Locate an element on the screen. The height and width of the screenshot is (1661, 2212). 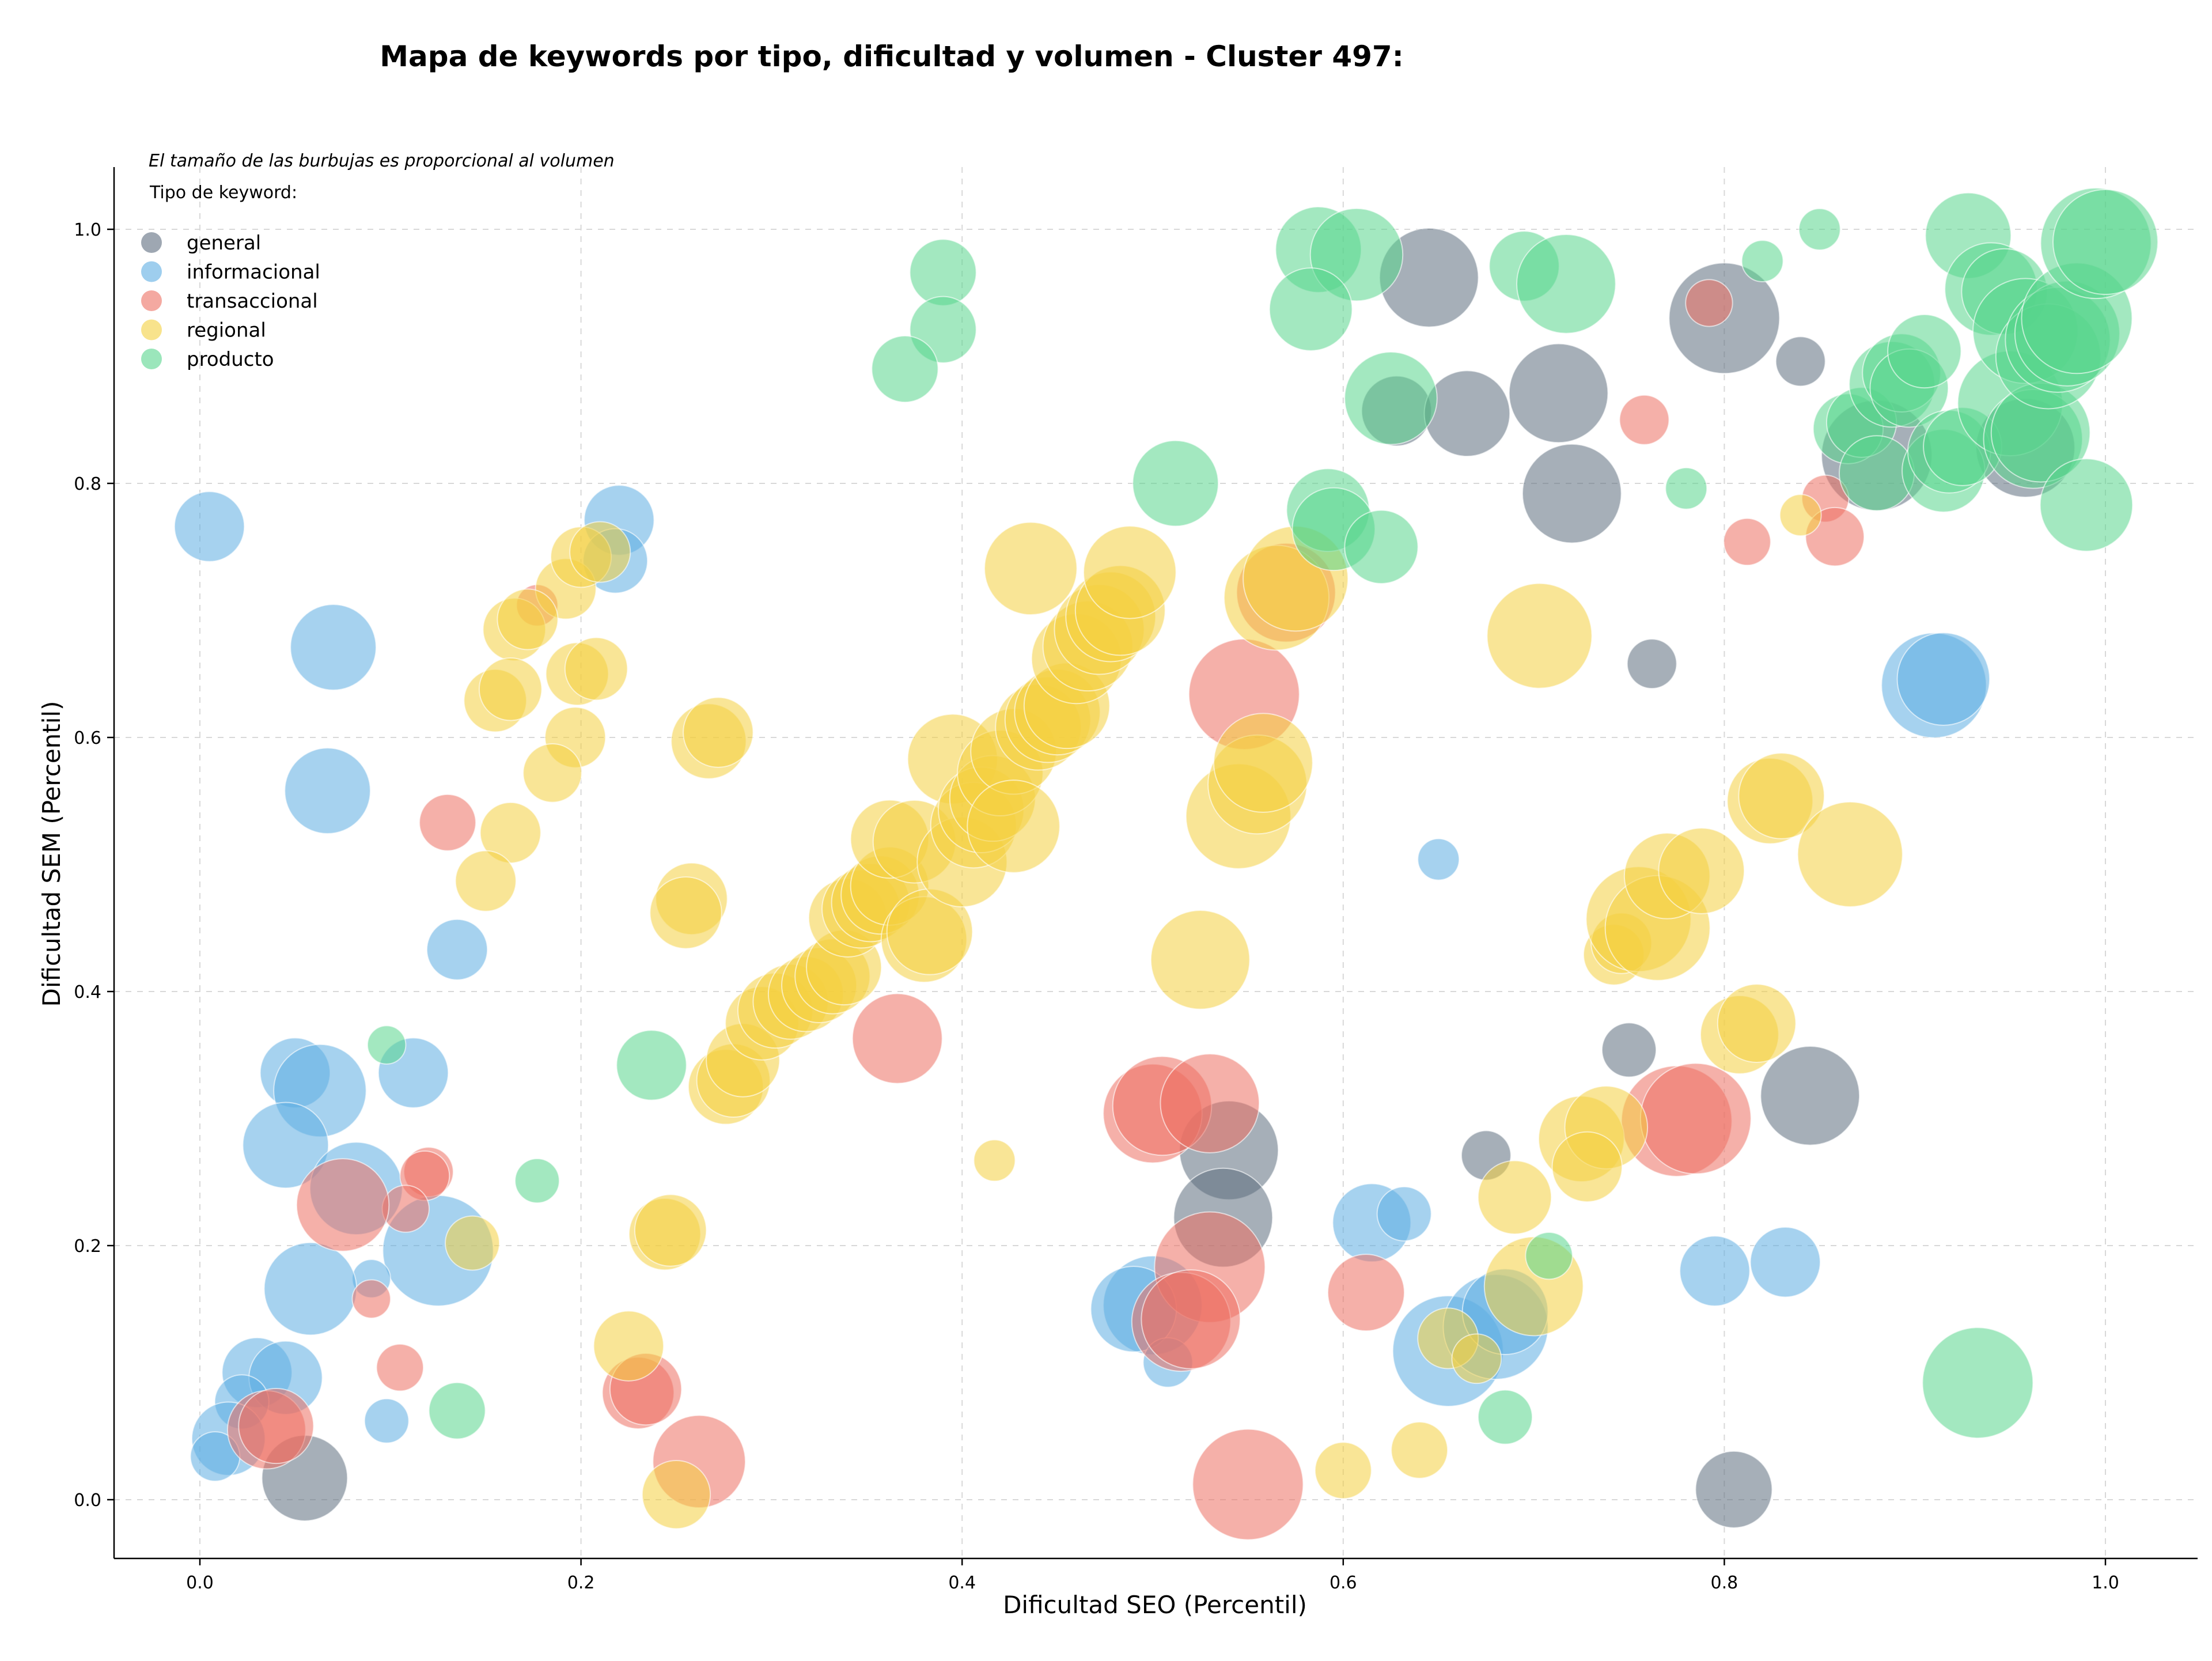
y-tick-label: 0.2 is located at coordinates (87, 1246).